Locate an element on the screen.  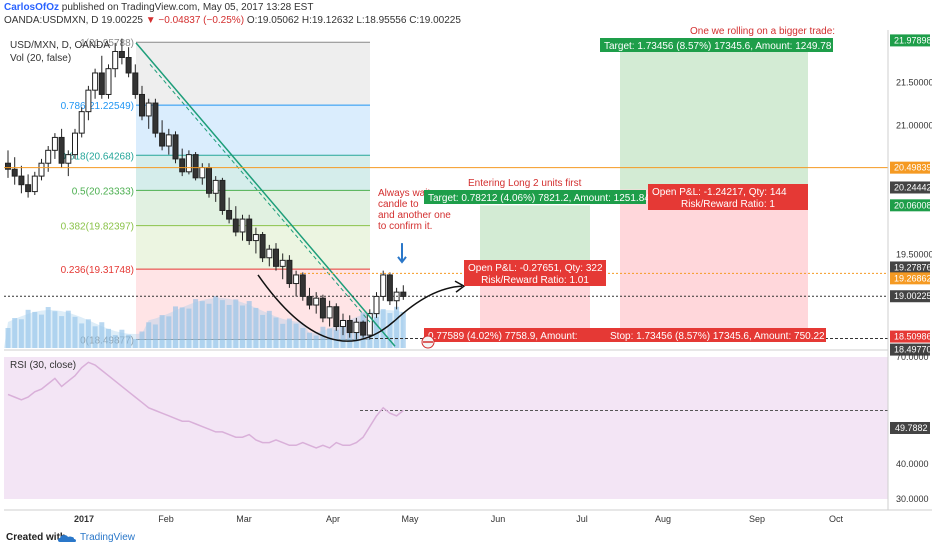
big-pnl-box is located at coordinates (728, 197).